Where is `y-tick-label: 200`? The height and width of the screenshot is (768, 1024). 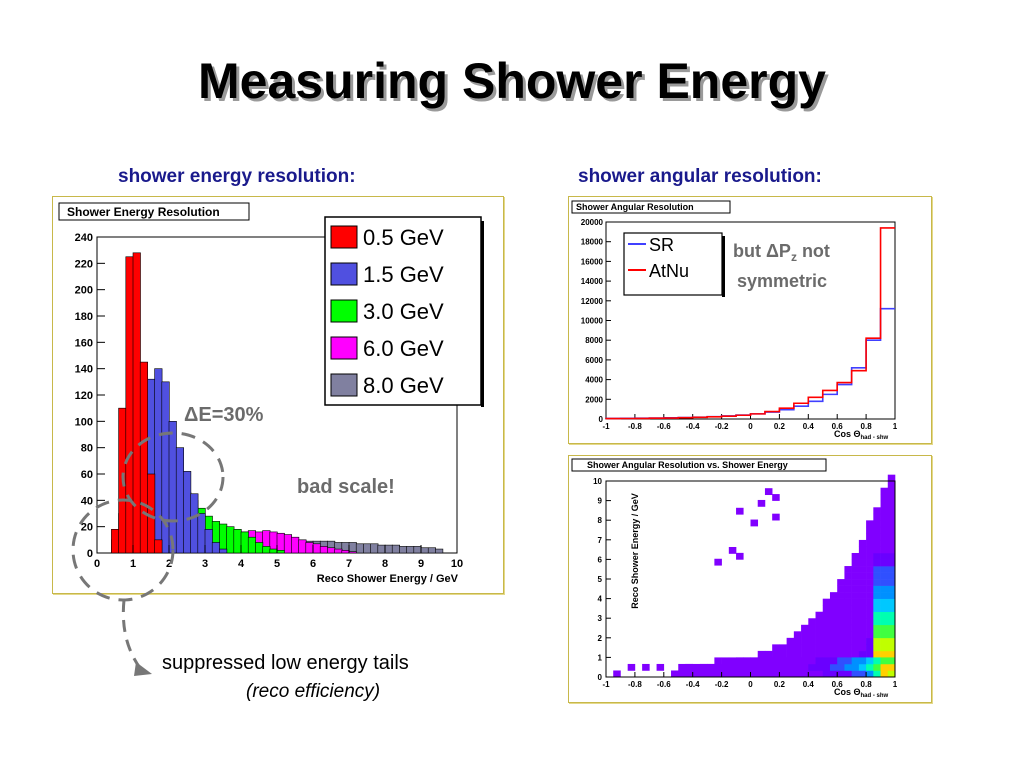 y-tick-label: 200 is located at coordinates (84, 291).